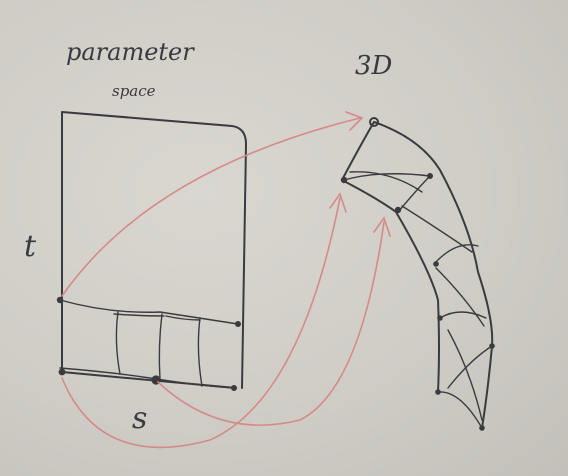 This screenshot has height=476, width=568. What do you see at coordinates (344, 180) in the screenshot?
I see `surface-point-left` at bounding box center [344, 180].